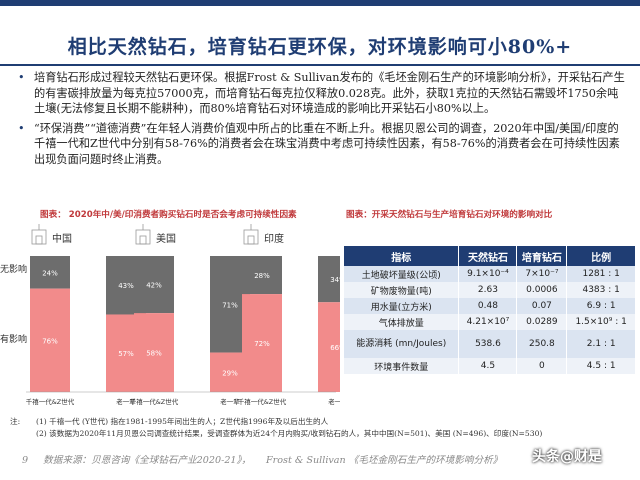 This screenshot has width=640, height=480. I want to click on table-cell: 0.0289, so click(542, 322).